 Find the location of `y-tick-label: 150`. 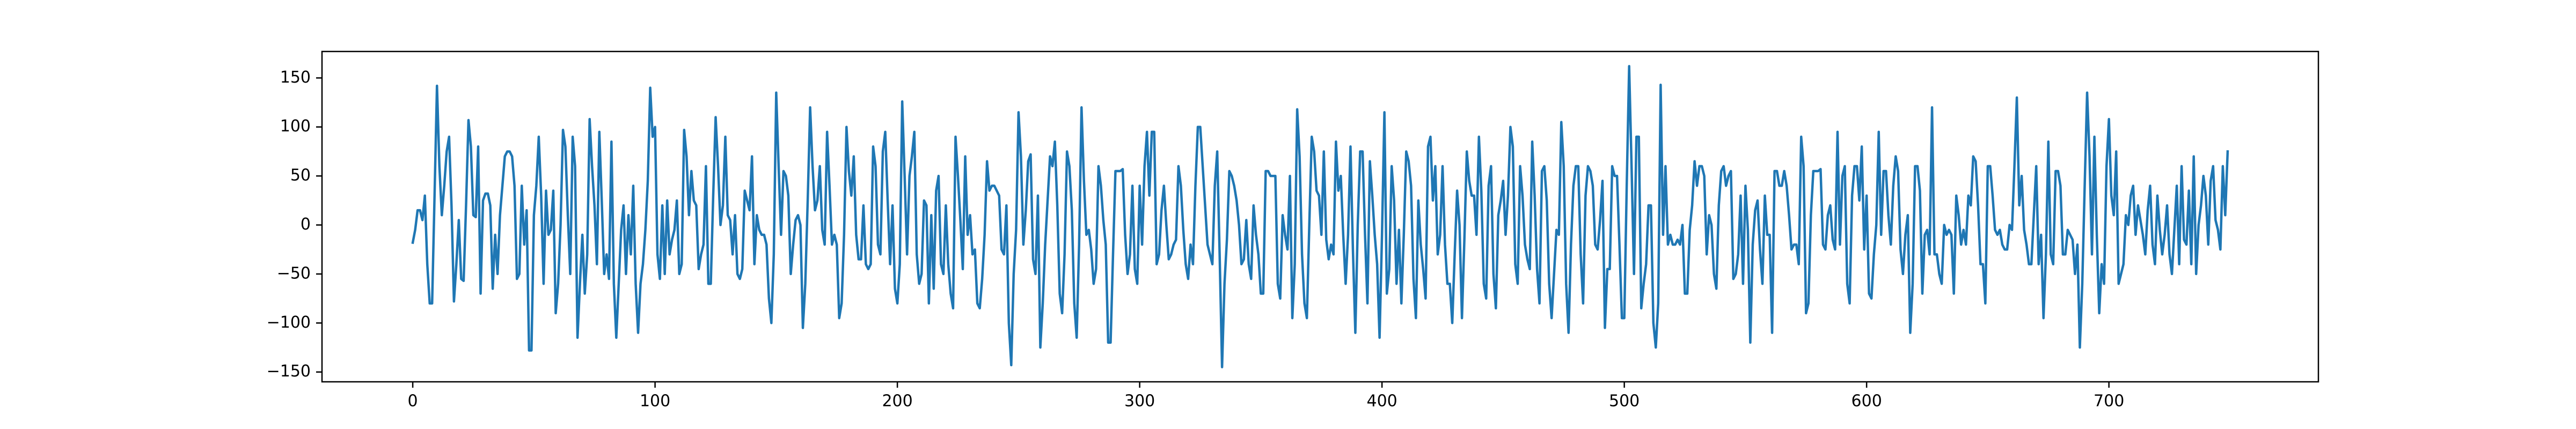

y-tick-label: 150 is located at coordinates (295, 77).